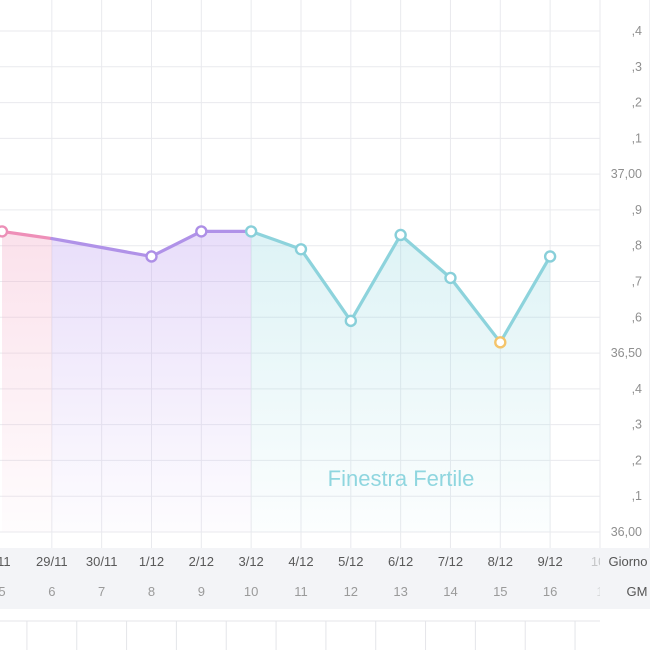  I want to click on cycle-day-label: 14, so click(450, 591).